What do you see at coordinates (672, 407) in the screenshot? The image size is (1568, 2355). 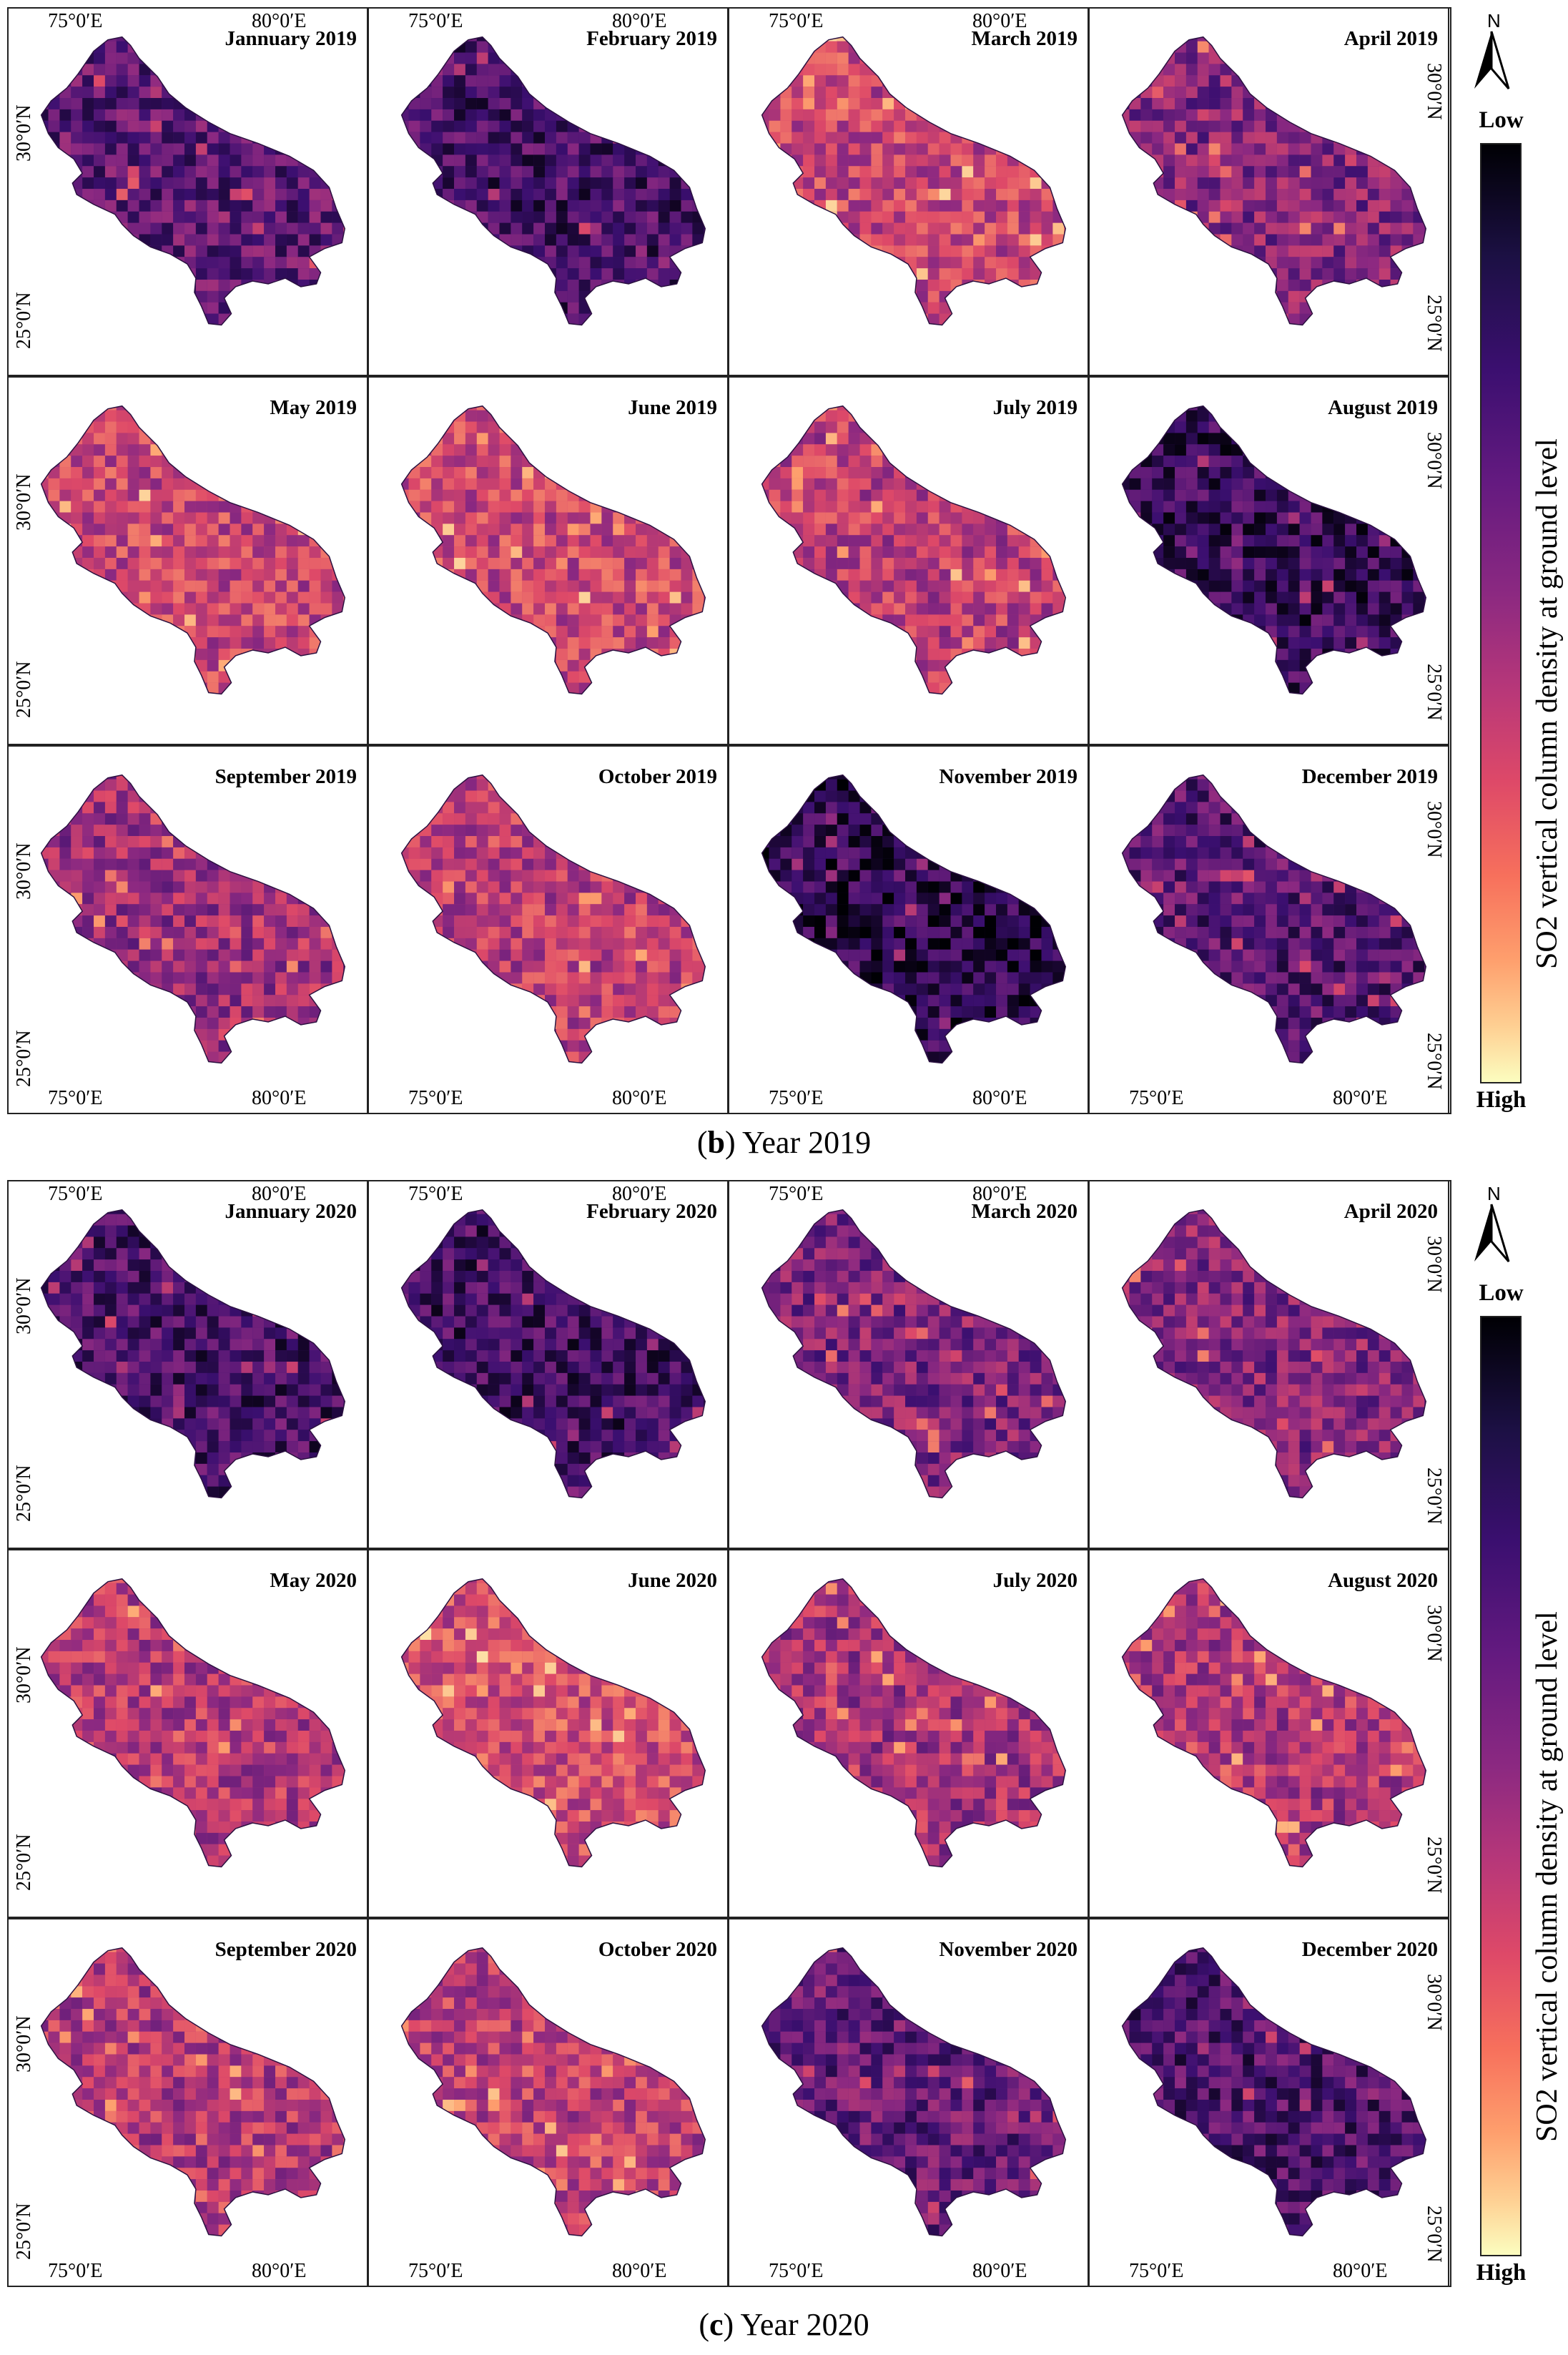 I see `panel-month-title: June 2019` at bounding box center [672, 407].